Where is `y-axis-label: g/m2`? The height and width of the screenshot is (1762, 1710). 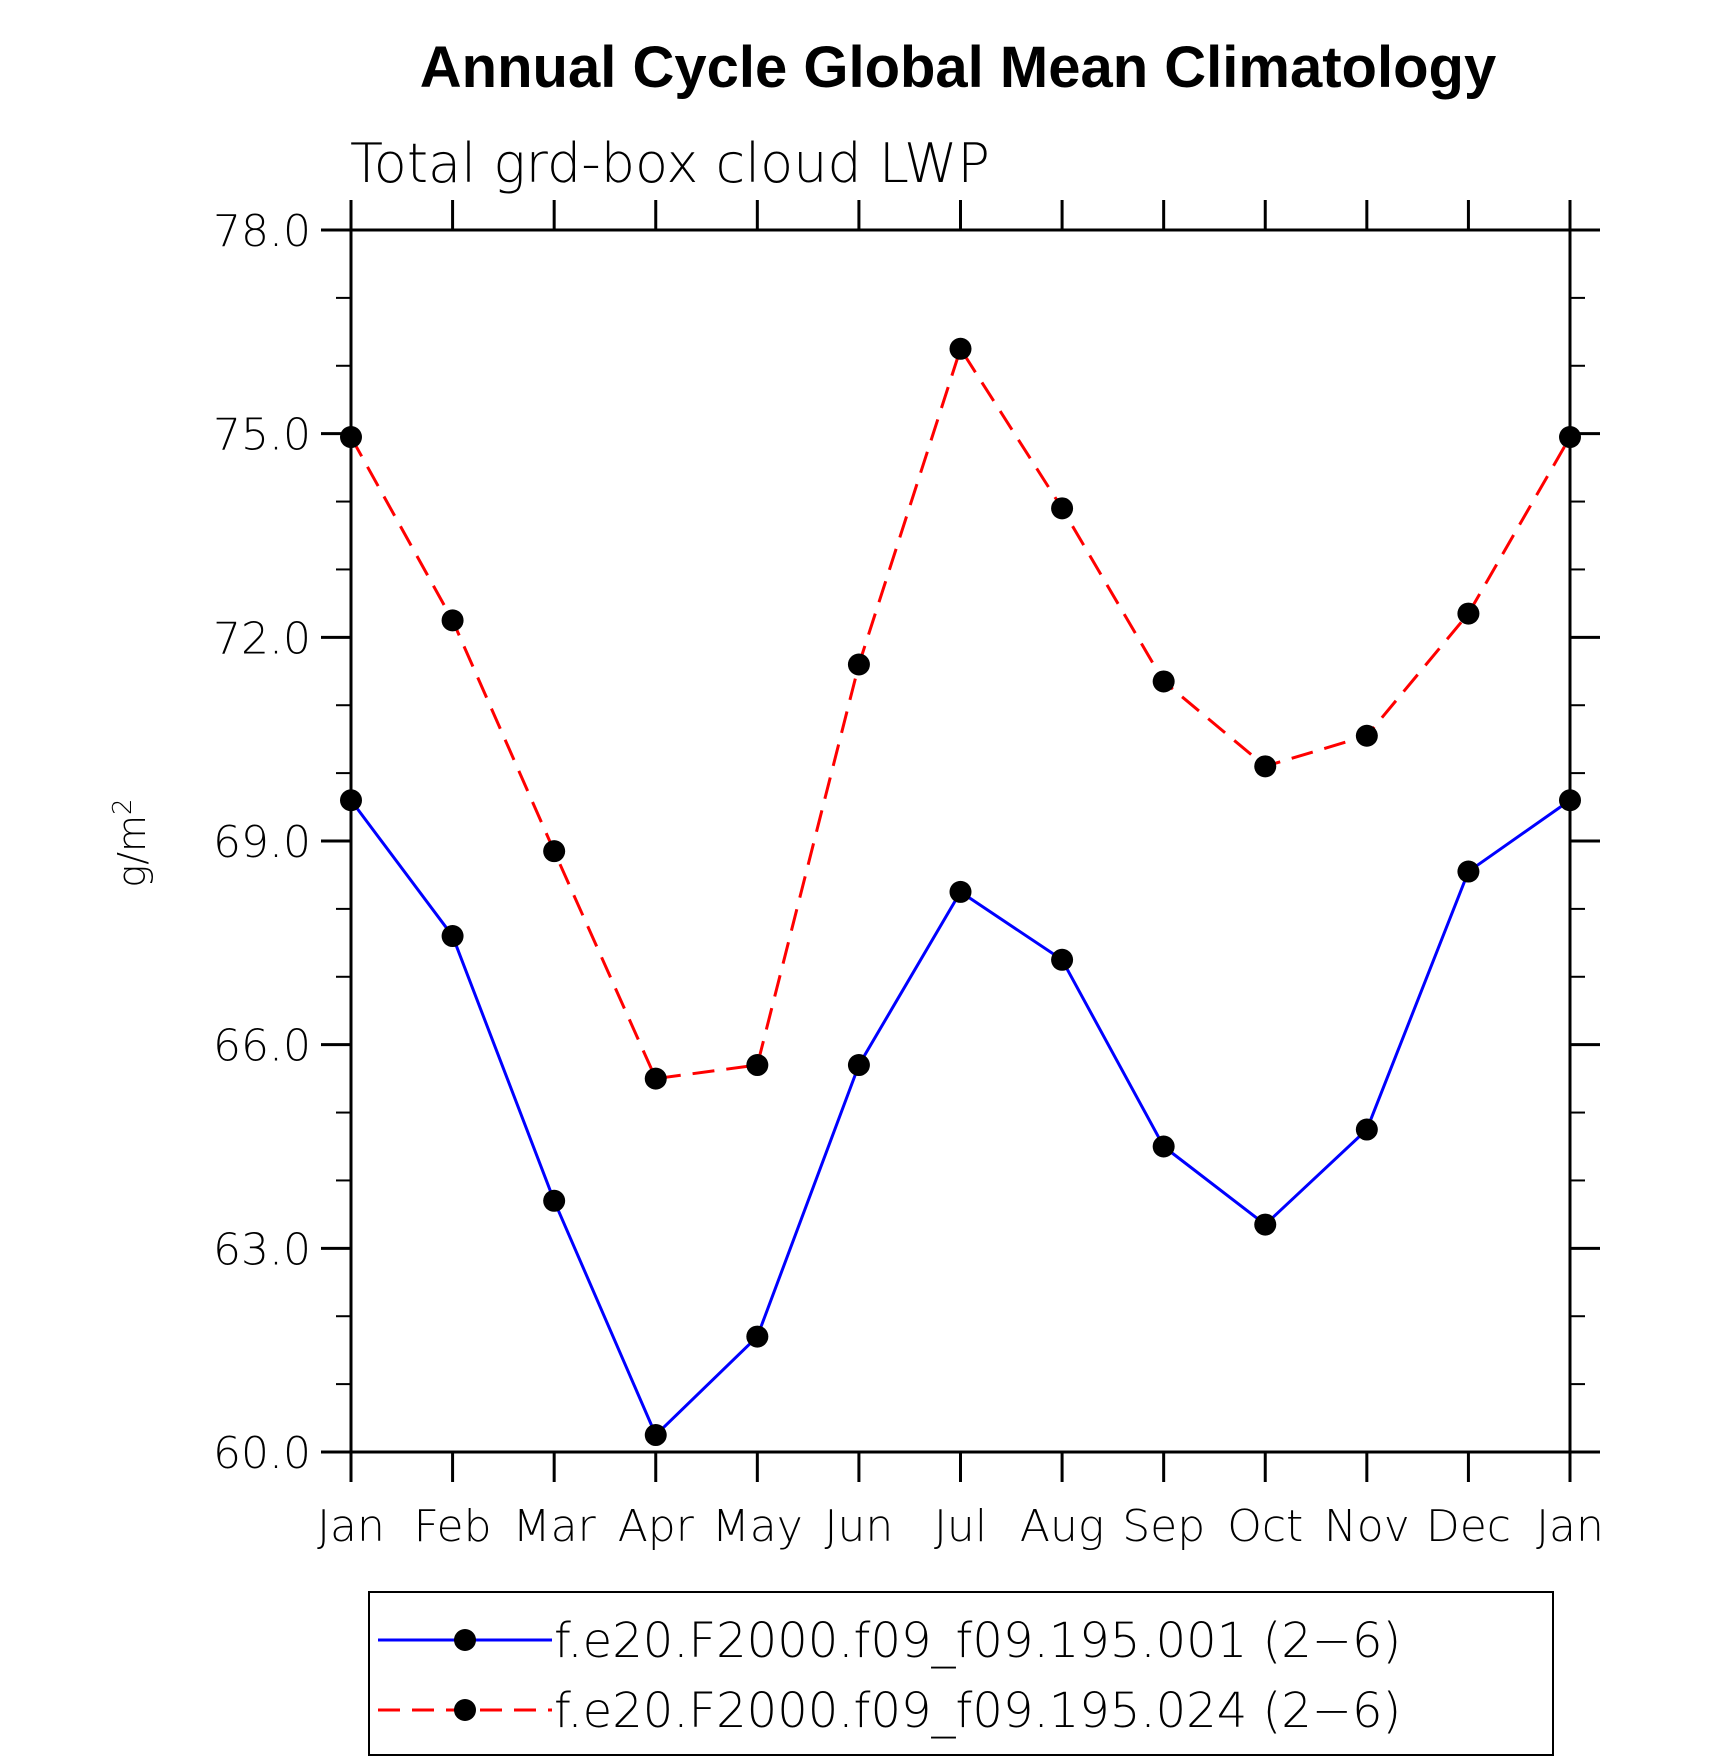
y-axis-label: g/m2 is located at coordinates (131, 842).